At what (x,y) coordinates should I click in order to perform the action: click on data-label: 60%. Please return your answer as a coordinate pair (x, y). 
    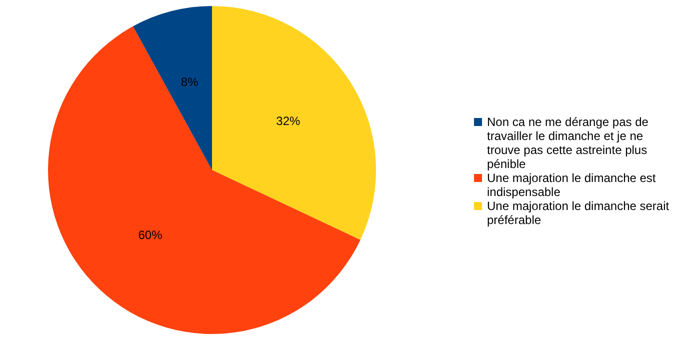
    Looking at the image, I should click on (150, 235).